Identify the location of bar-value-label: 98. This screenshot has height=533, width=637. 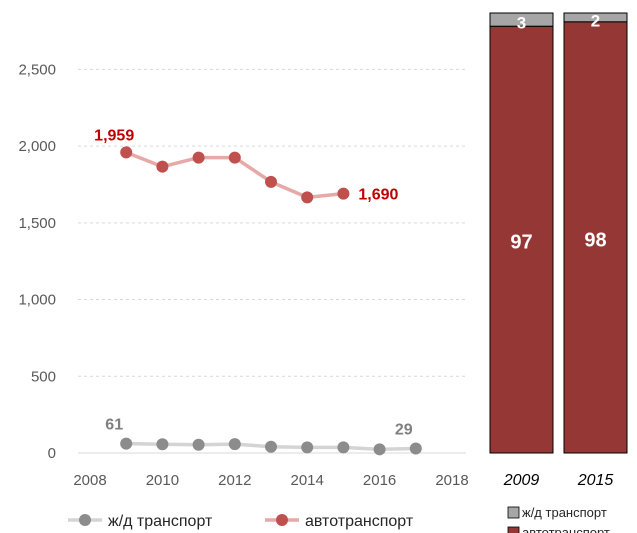
(595, 240).